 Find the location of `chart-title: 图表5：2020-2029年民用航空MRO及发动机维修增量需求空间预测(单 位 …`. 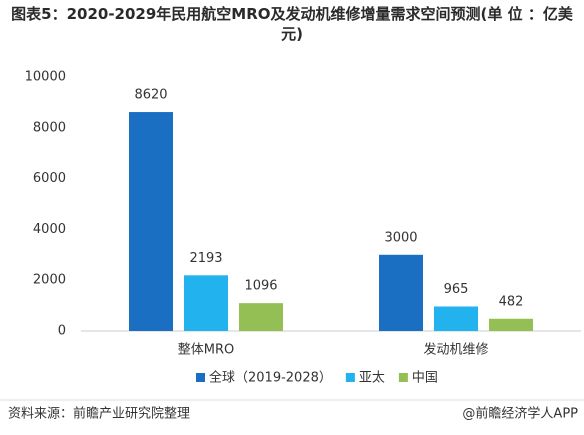

chart-title: 图表5：2020-2029年民用航空MRO及发动机维修增量需求空间预测(单 位 … is located at coordinates (292, 24).